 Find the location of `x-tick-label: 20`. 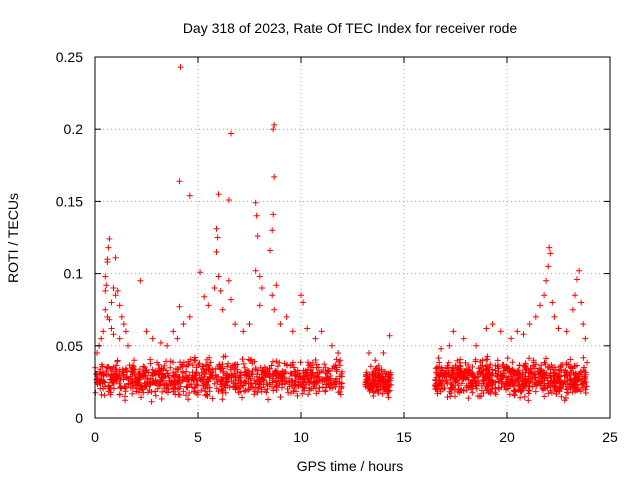

x-tick-label: 20 is located at coordinates (507, 437).